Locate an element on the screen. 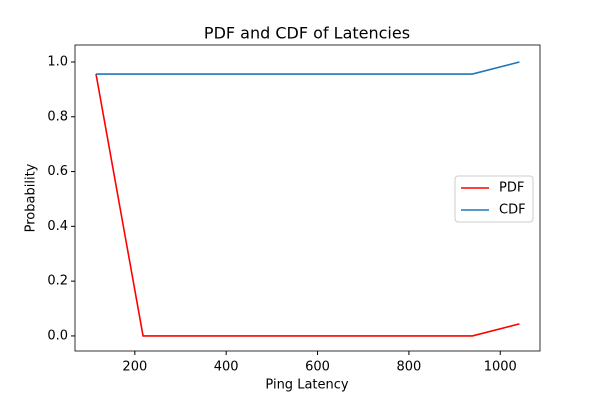  legend-label: PDF is located at coordinates (511, 188).